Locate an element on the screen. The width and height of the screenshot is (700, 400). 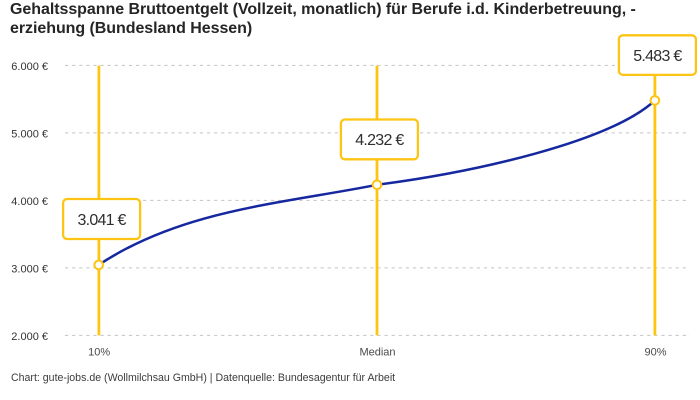
svg-text: 4.000 € is located at coordinates (29, 202).